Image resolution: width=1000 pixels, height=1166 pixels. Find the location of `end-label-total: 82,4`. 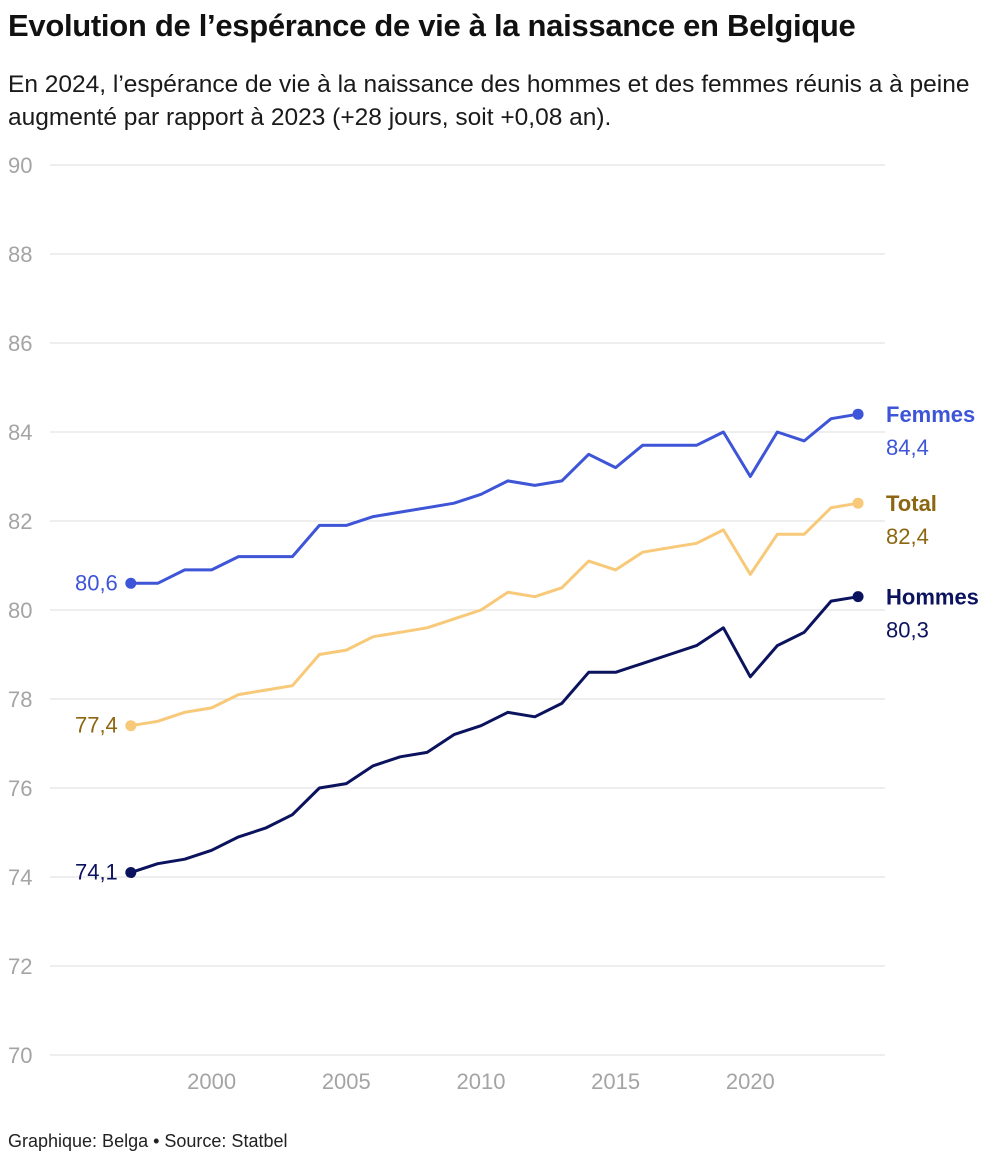

end-label-total: 82,4 is located at coordinates (907, 536).